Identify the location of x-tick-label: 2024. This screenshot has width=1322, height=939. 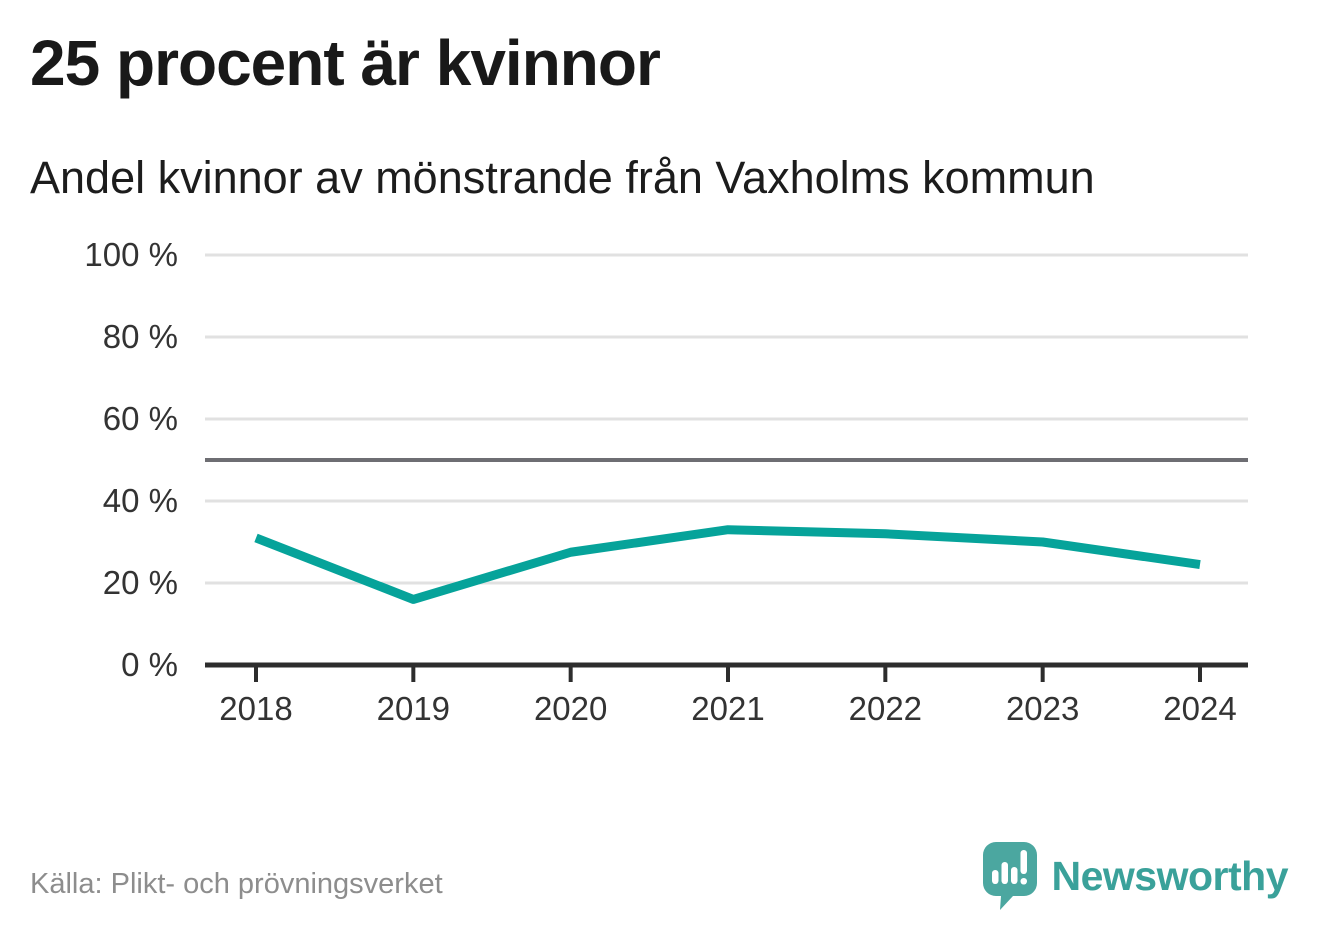
(1199, 708).